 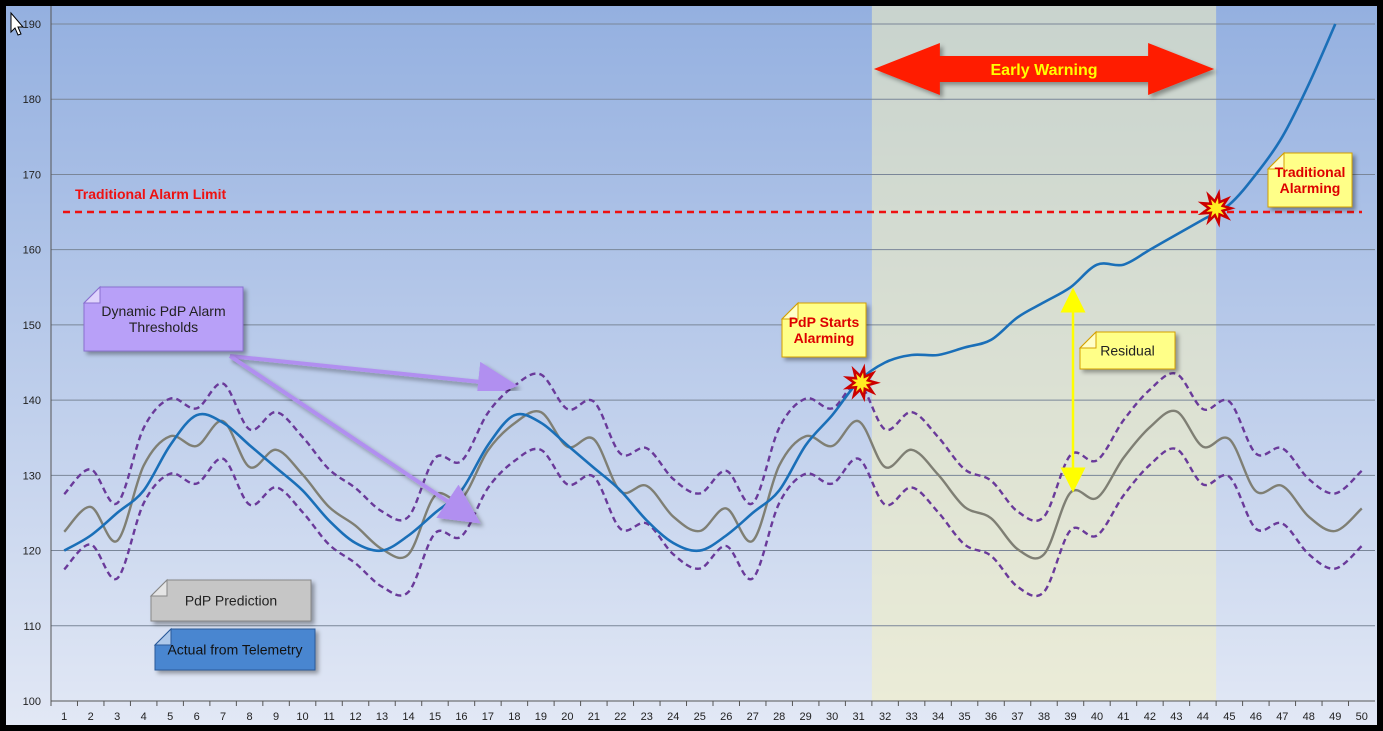 I want to click on x-tick-label: 32, so click(x=885, y=717).